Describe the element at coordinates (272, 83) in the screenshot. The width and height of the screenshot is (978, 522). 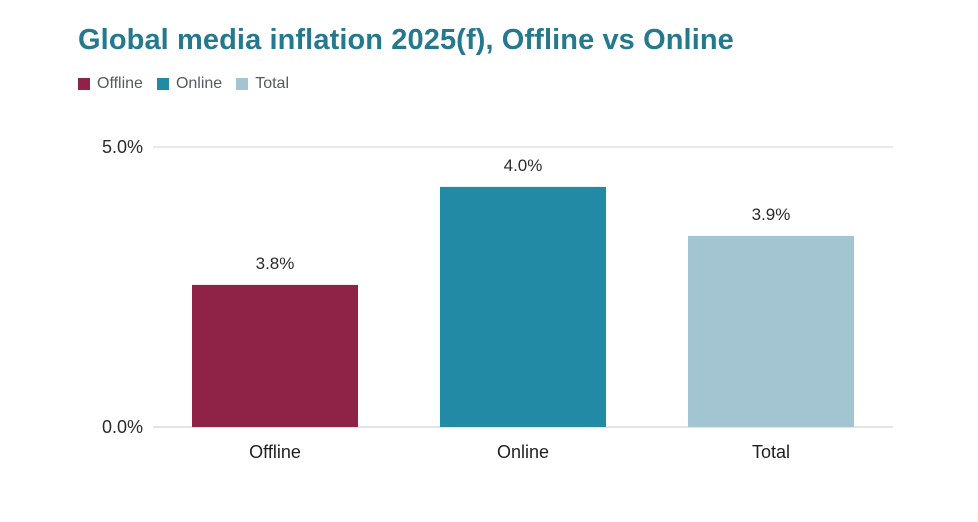
I see `legend-label-total: Total` at that location.